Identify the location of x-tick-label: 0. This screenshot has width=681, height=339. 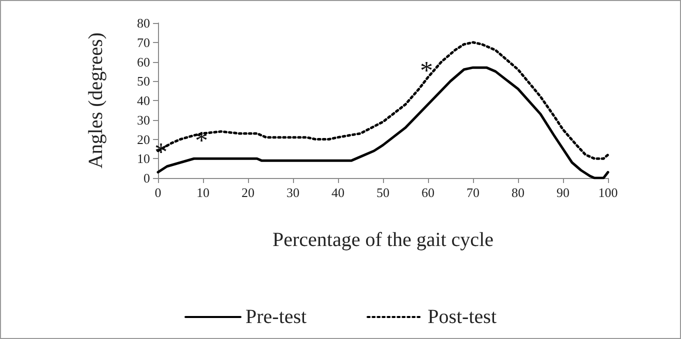
(158, 192).